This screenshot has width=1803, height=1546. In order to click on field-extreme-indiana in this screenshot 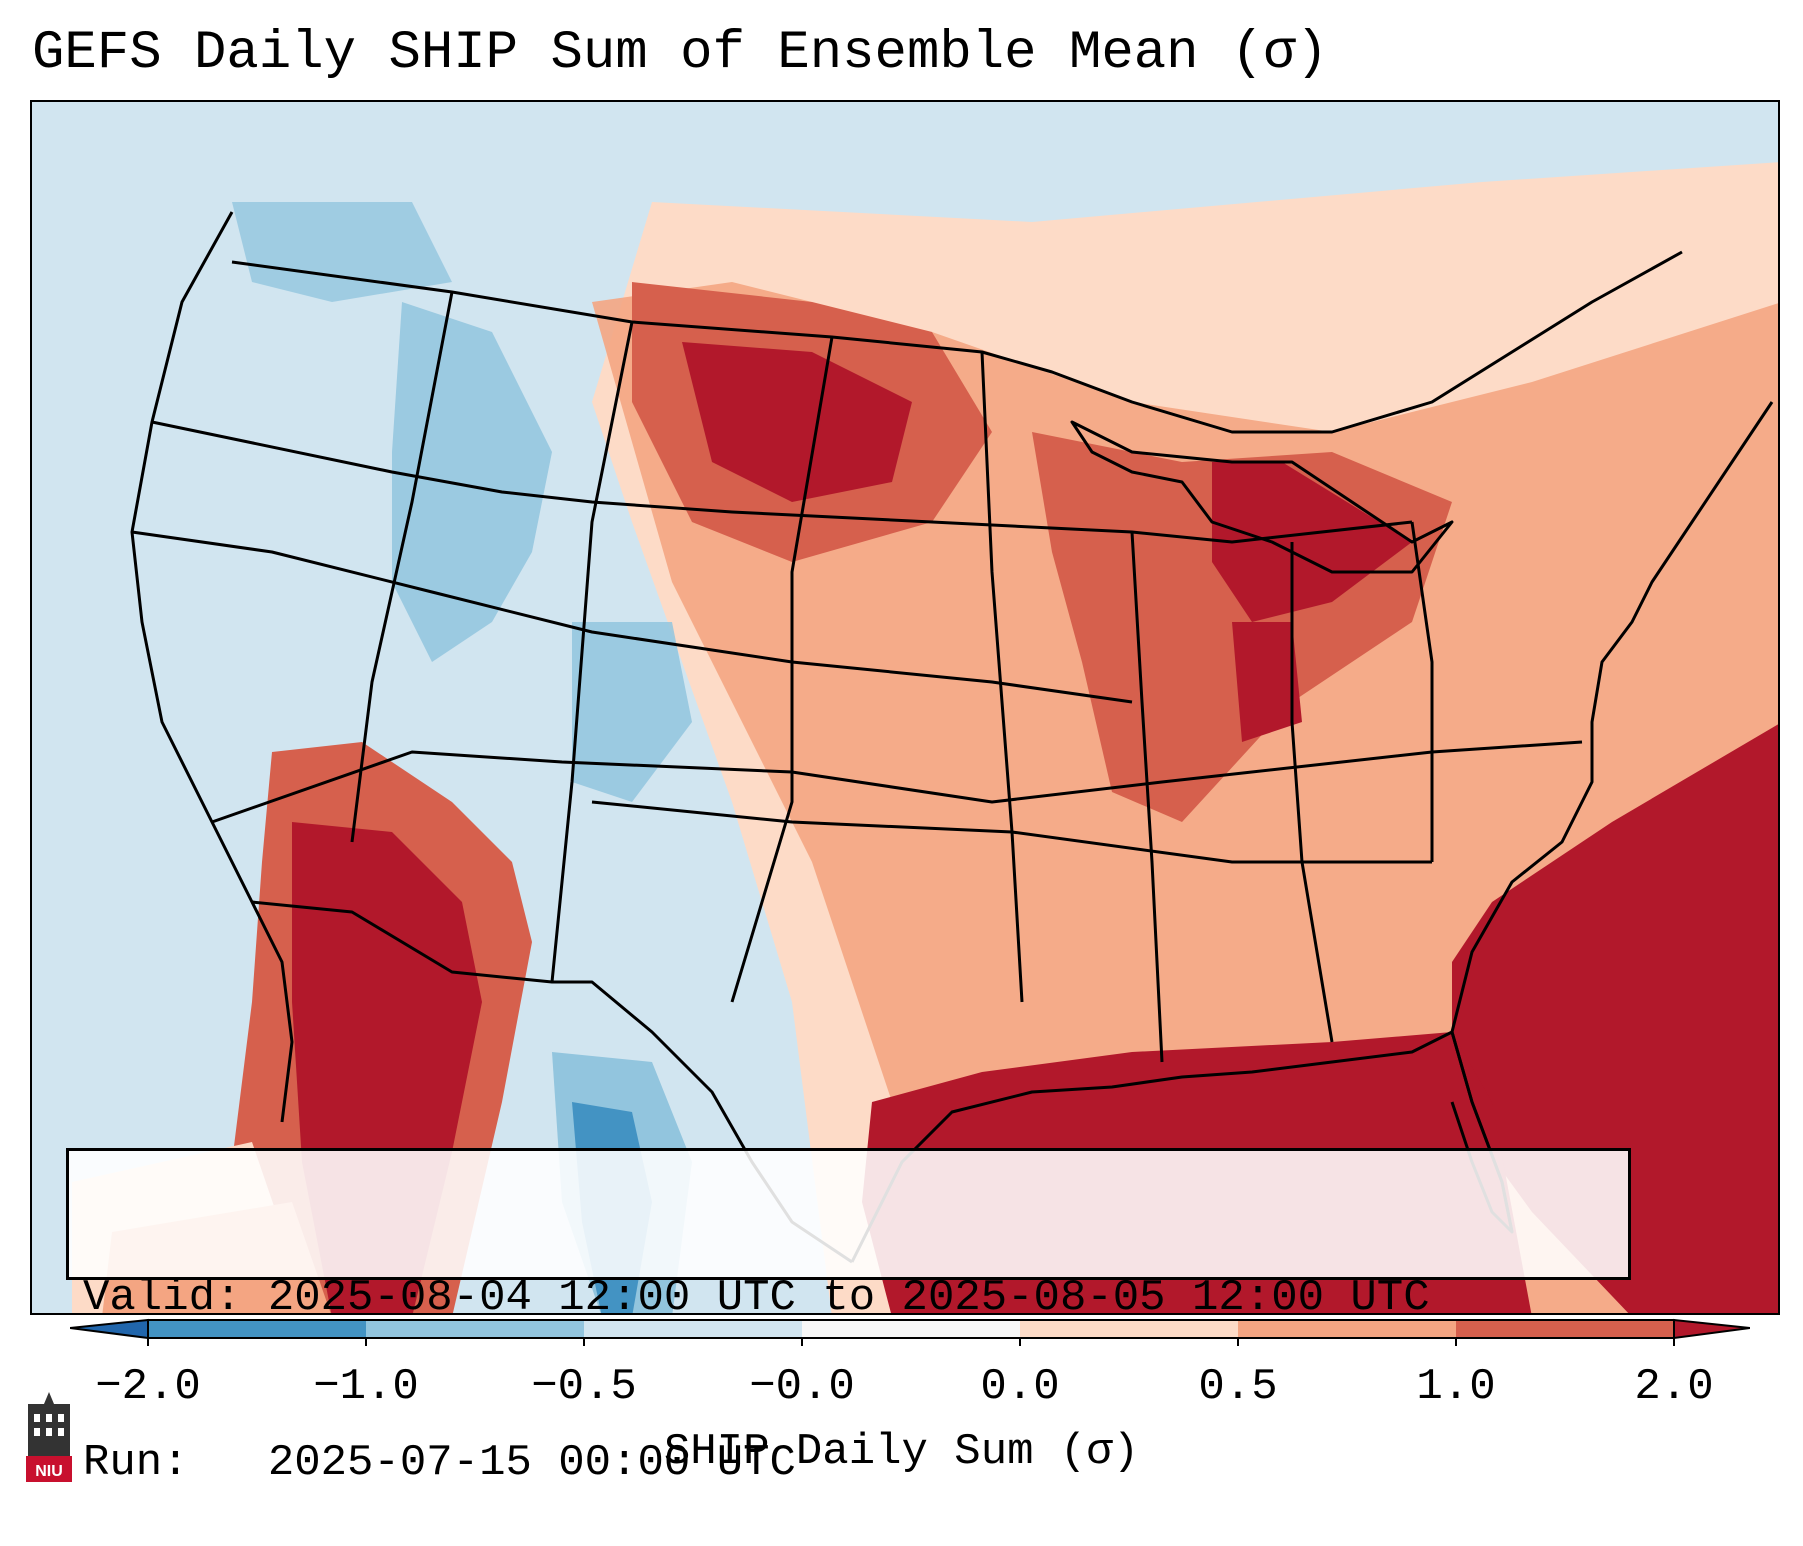, I will do `click(1267, 682)`.